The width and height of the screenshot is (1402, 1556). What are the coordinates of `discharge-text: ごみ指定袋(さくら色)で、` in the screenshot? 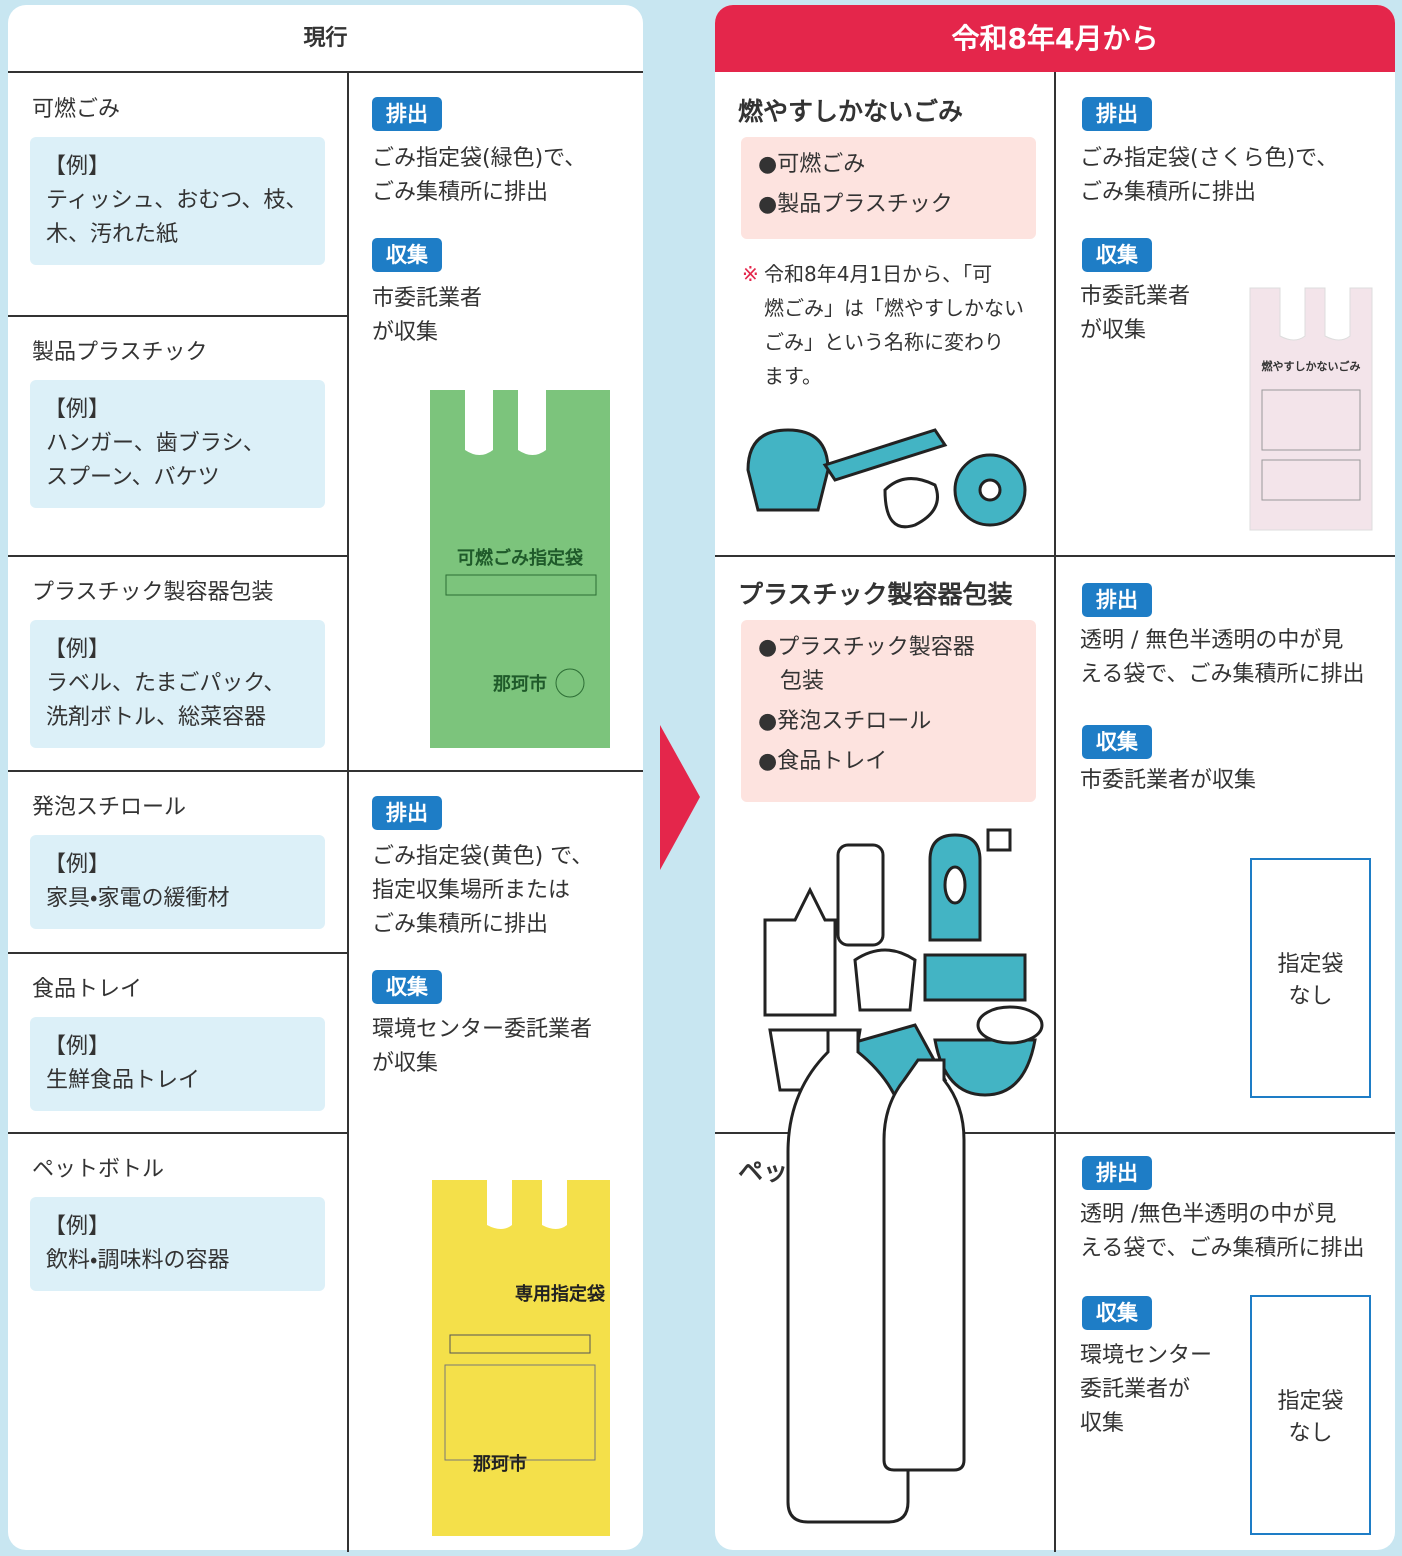 It's located at (1209, 158).